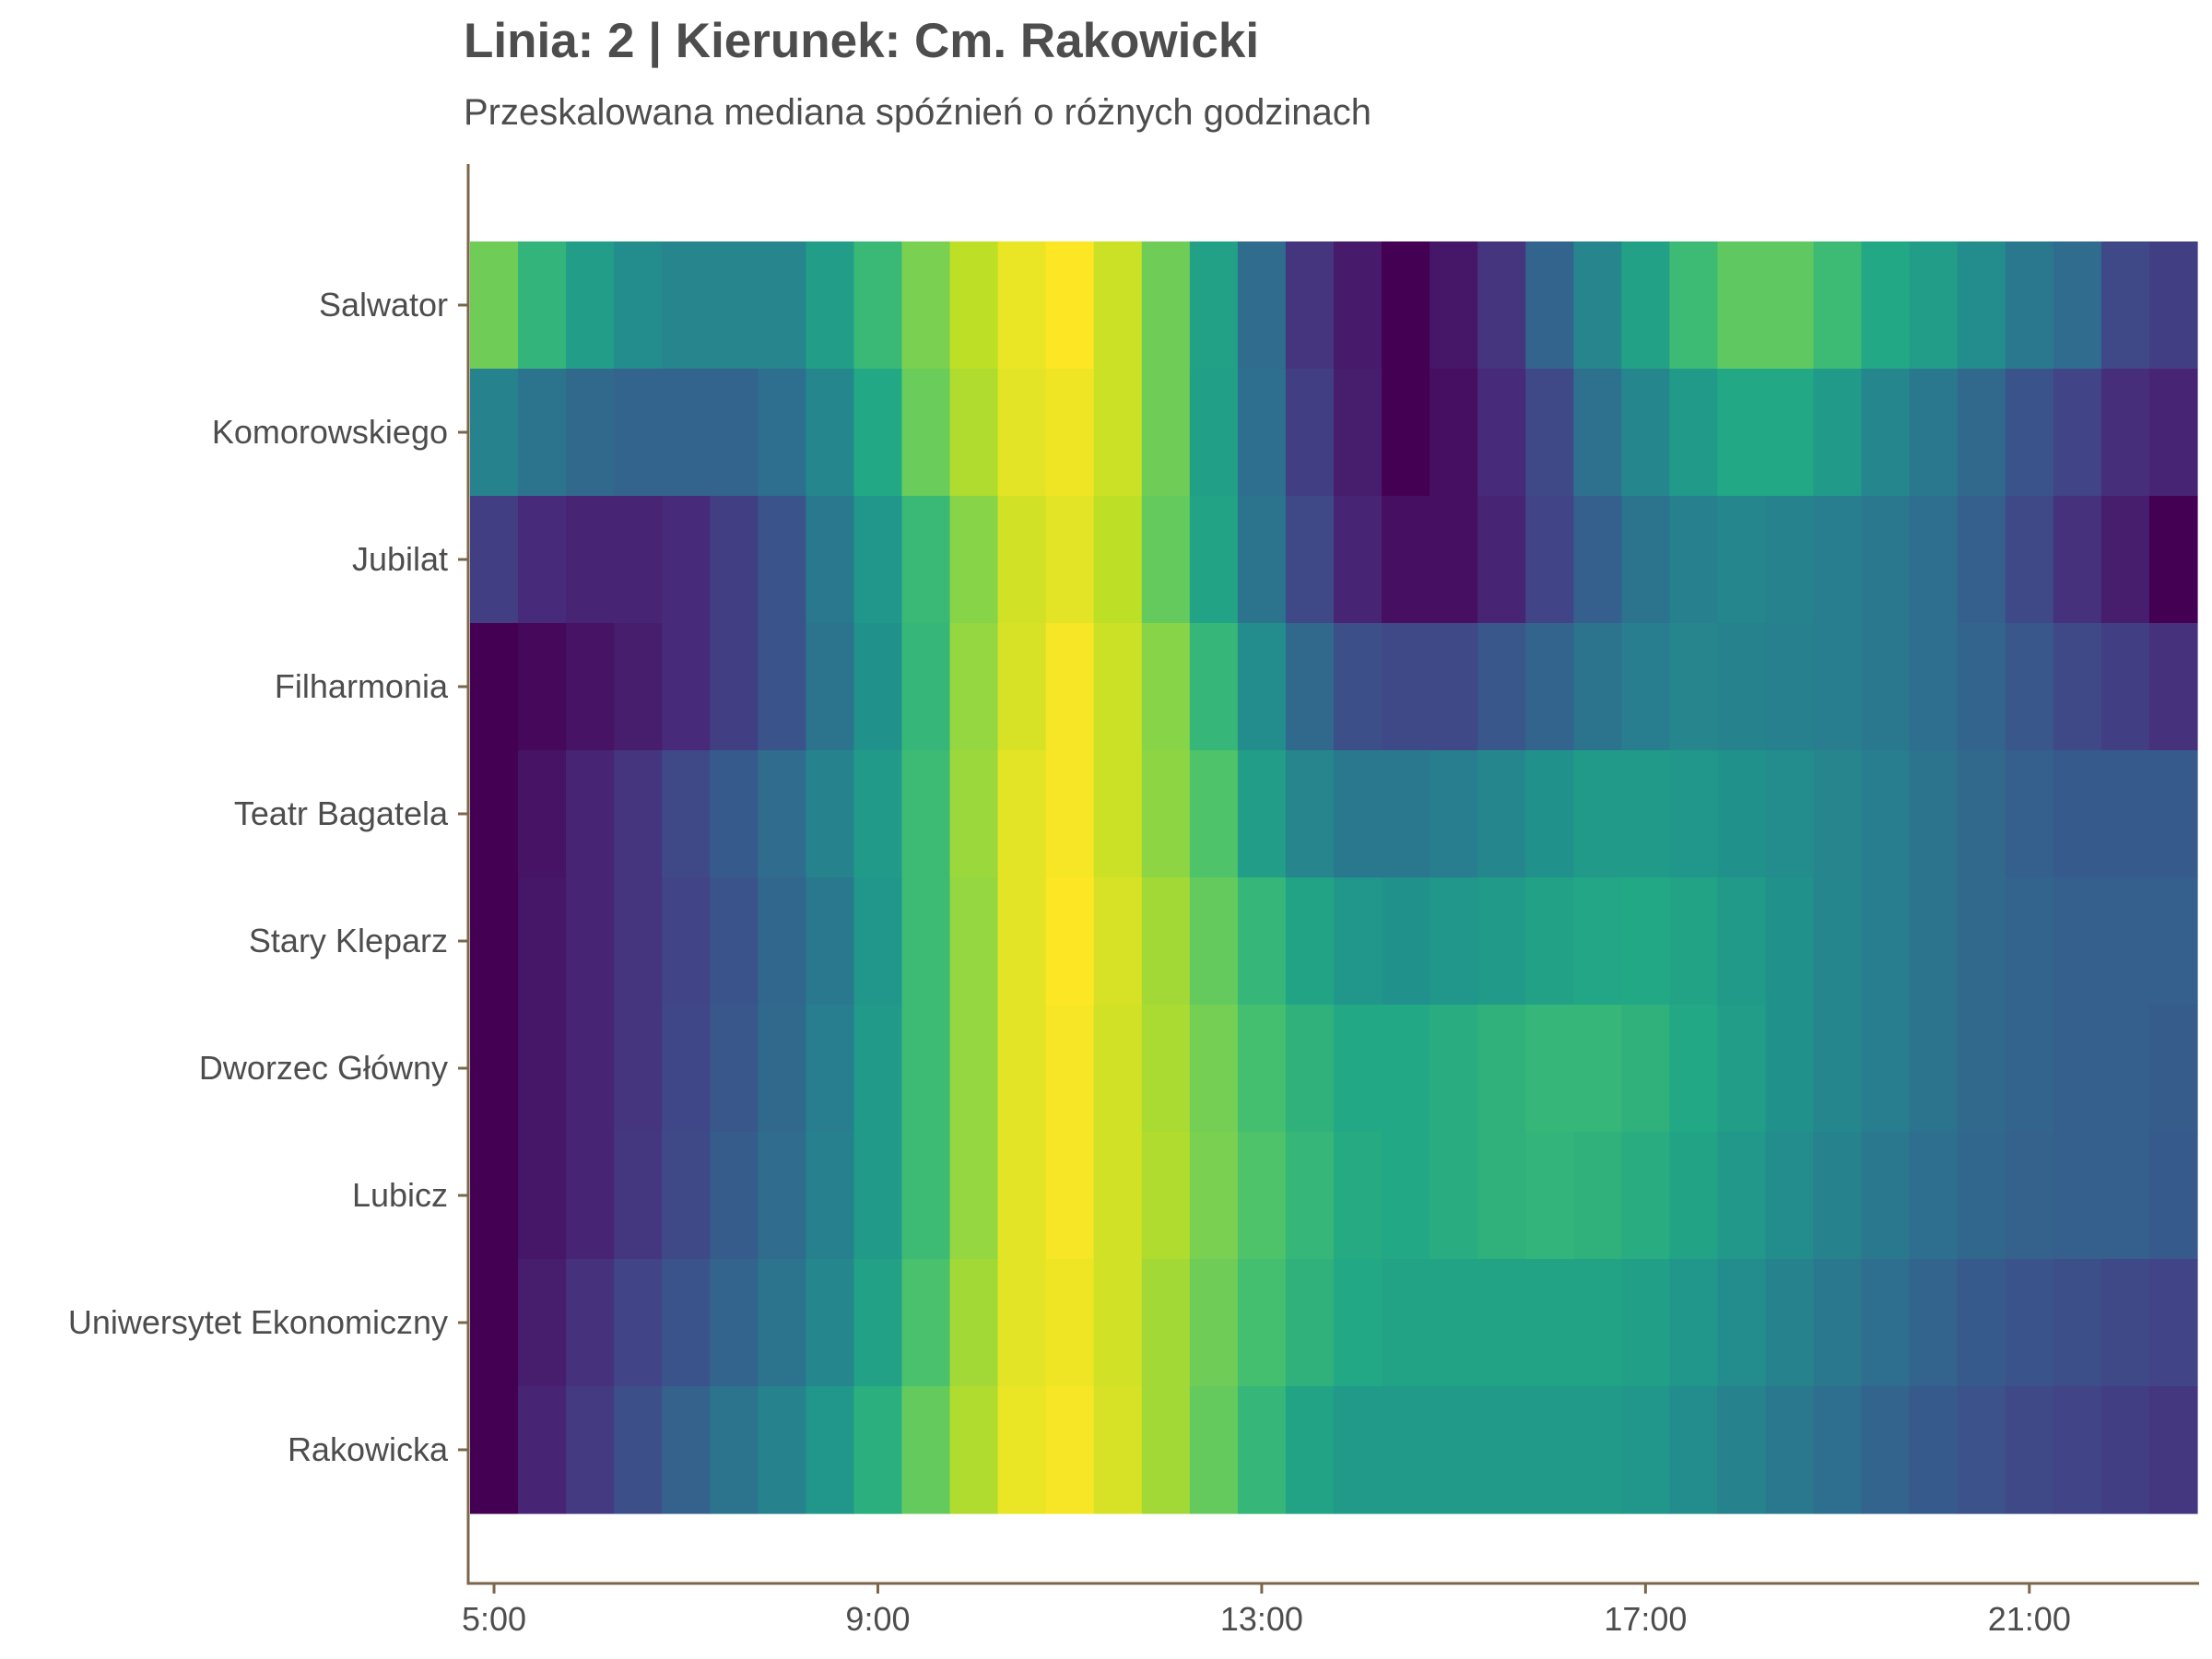 The height and width of the screenshot is (1659, 2212). Describe the element at coordinates (2029, 1619) in the screenshot. I see `x-tick-label: 21:00` at that location.